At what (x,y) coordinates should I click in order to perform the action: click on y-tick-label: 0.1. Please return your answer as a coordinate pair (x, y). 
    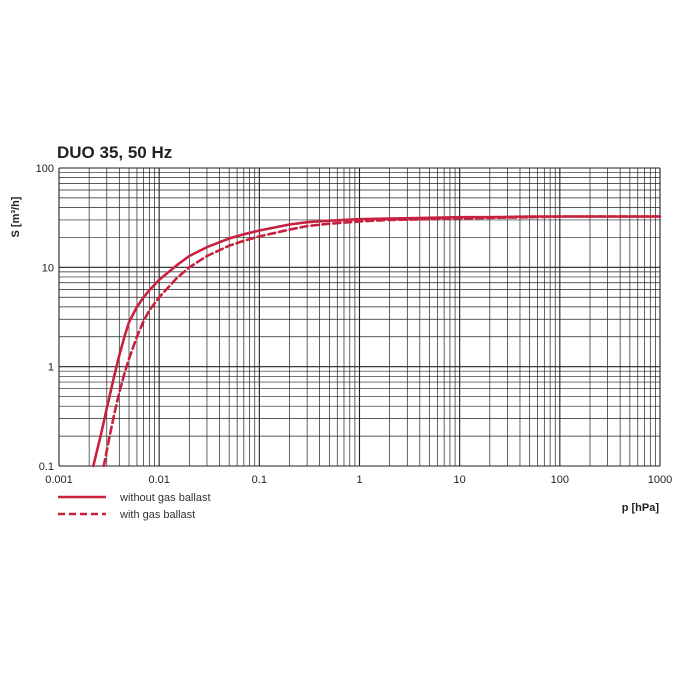
    Looking at the image, I should click on (46, 467).